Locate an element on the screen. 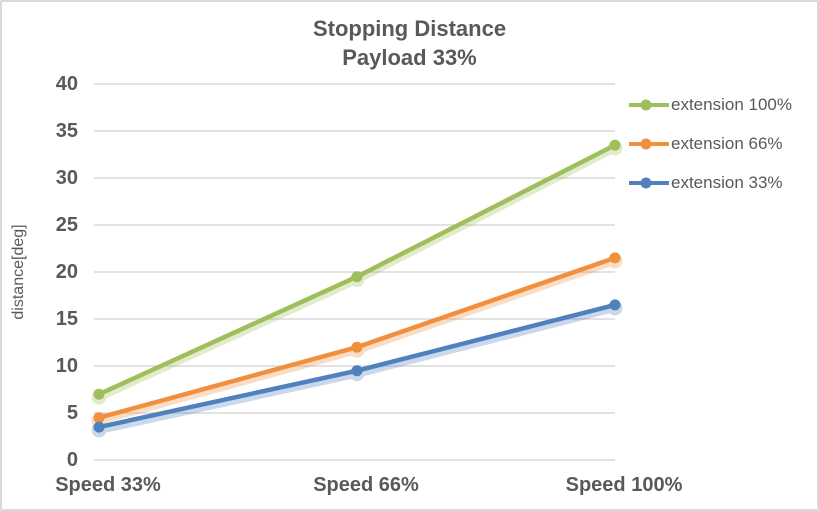 Image resolution: width=819 pixels, height=511 pixels. y-axis-tick-label: 5 is located at coordinates (72, 413).